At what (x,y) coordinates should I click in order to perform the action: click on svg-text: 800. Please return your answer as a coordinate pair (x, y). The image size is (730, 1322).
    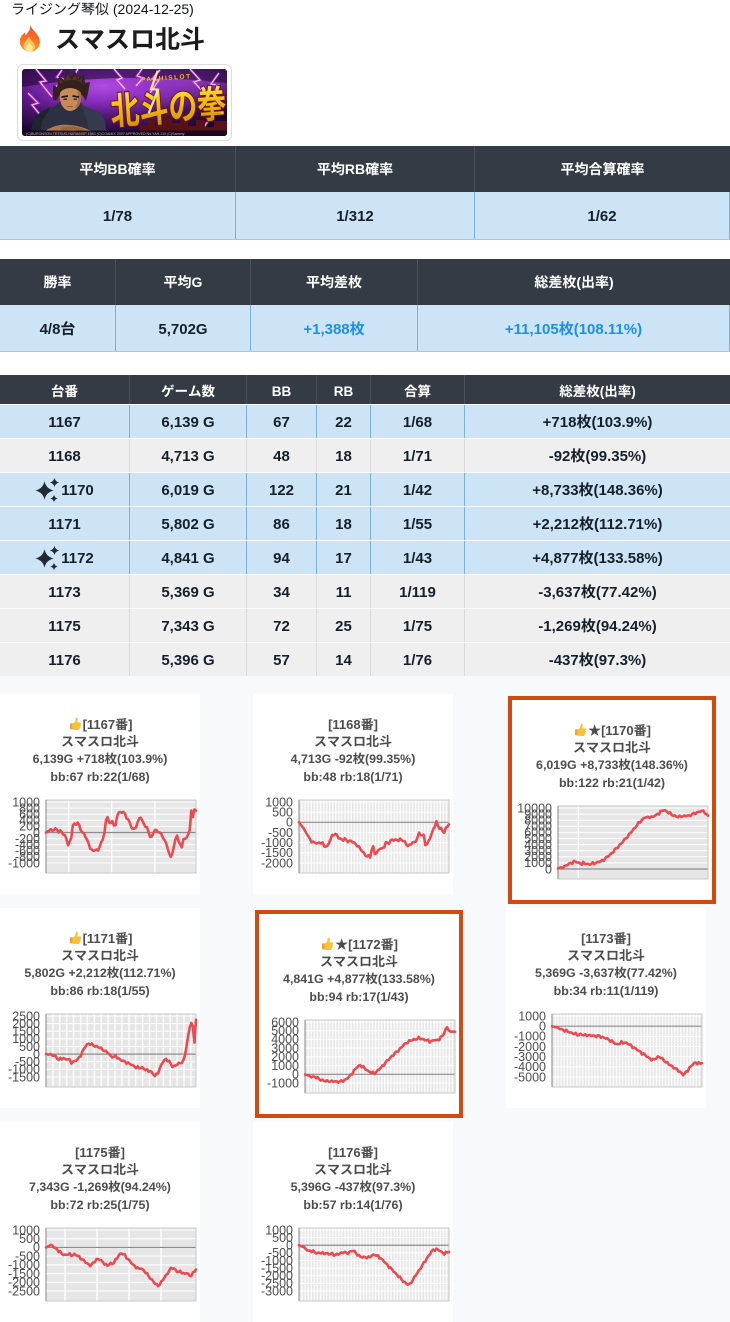
    Looking at the image, I should click on (29, 806).